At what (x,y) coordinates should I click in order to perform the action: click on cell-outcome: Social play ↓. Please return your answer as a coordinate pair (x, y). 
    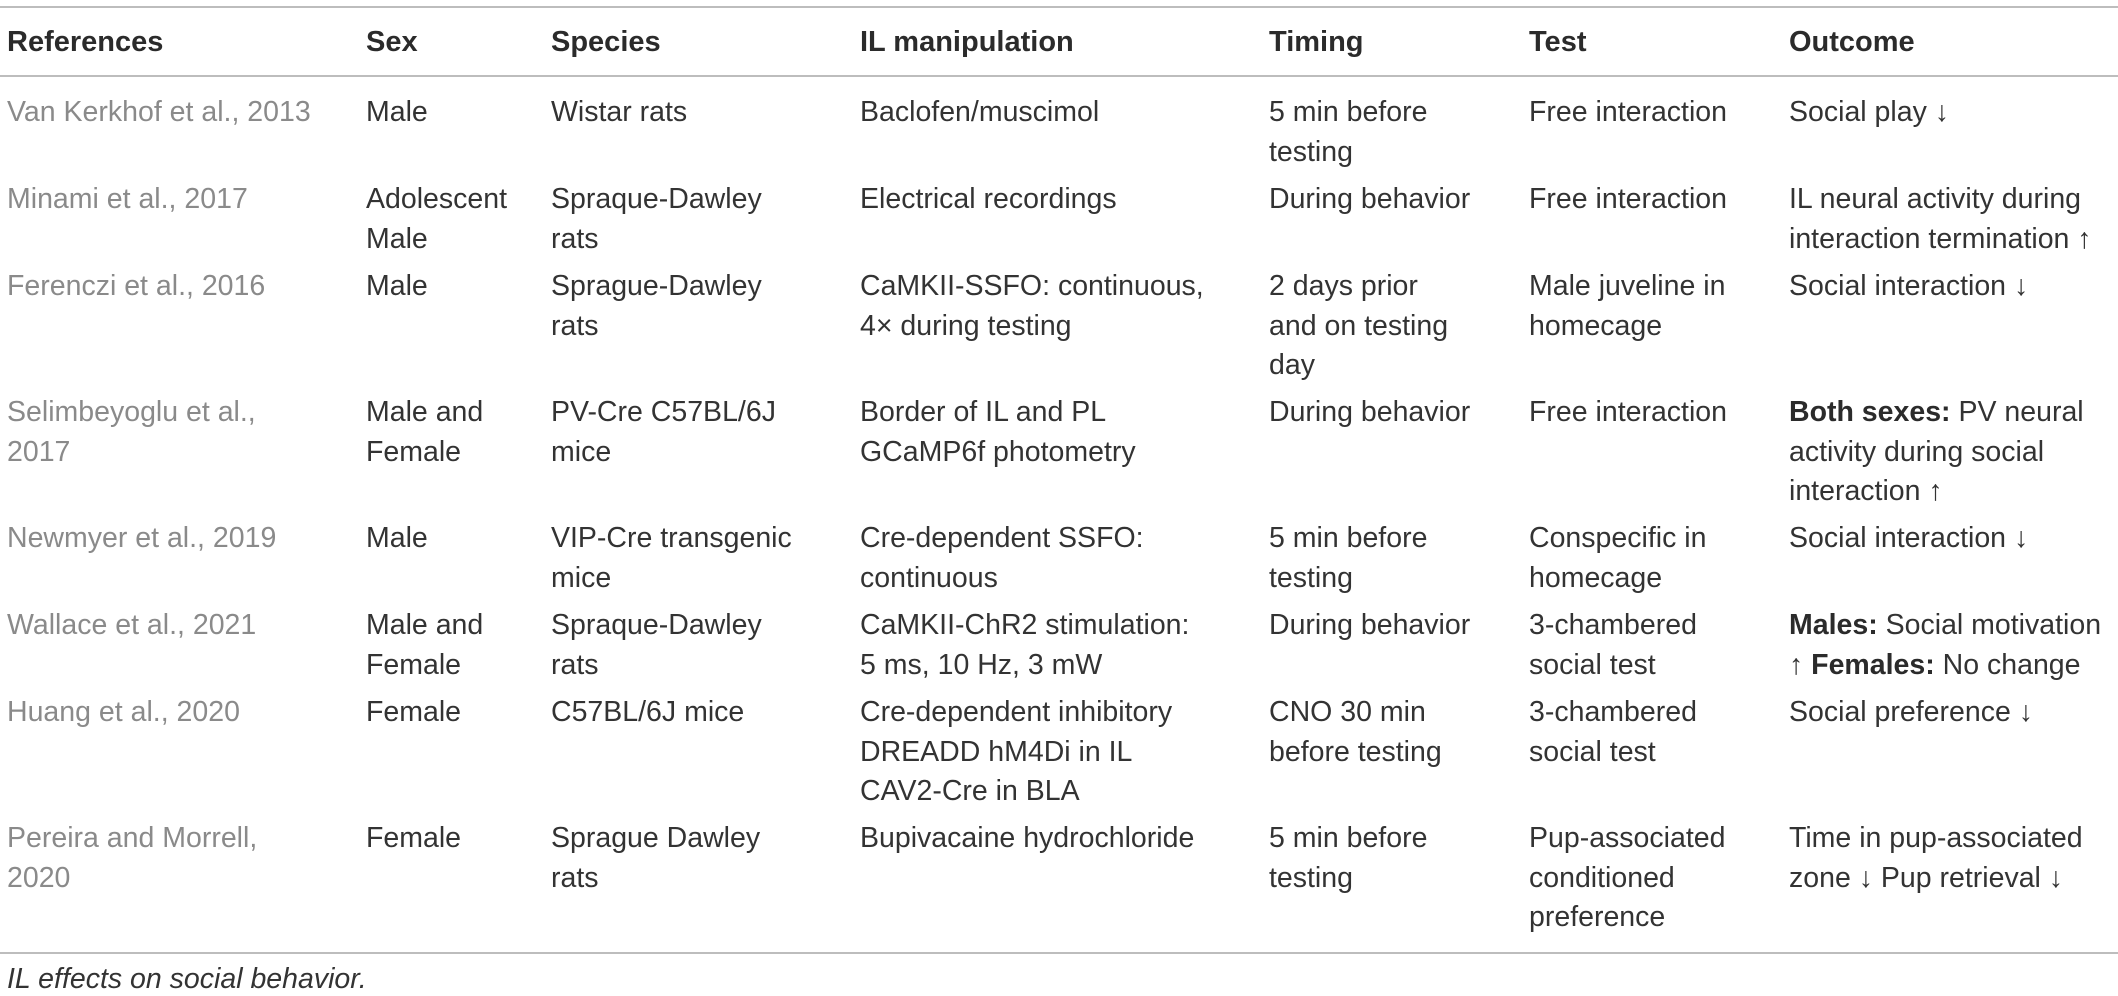
    Looking at the image, I should click on (1869, 112).